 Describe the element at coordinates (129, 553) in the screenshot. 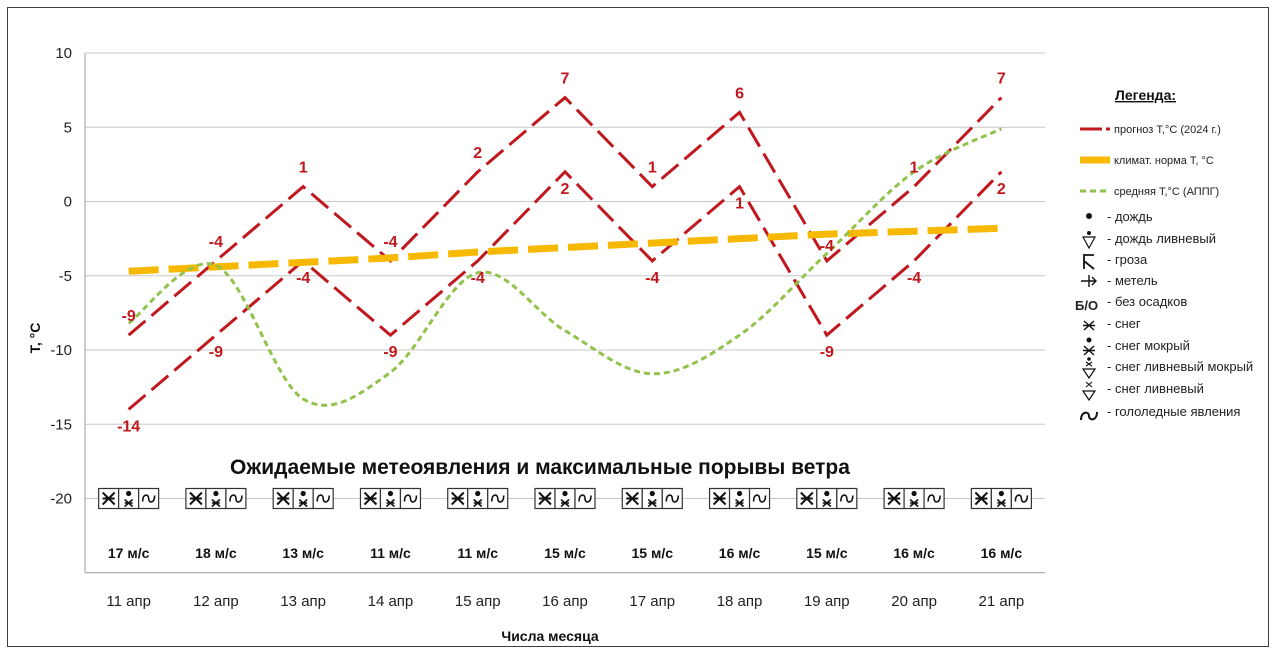

I see `wind-label: 17 м/с` at that location.